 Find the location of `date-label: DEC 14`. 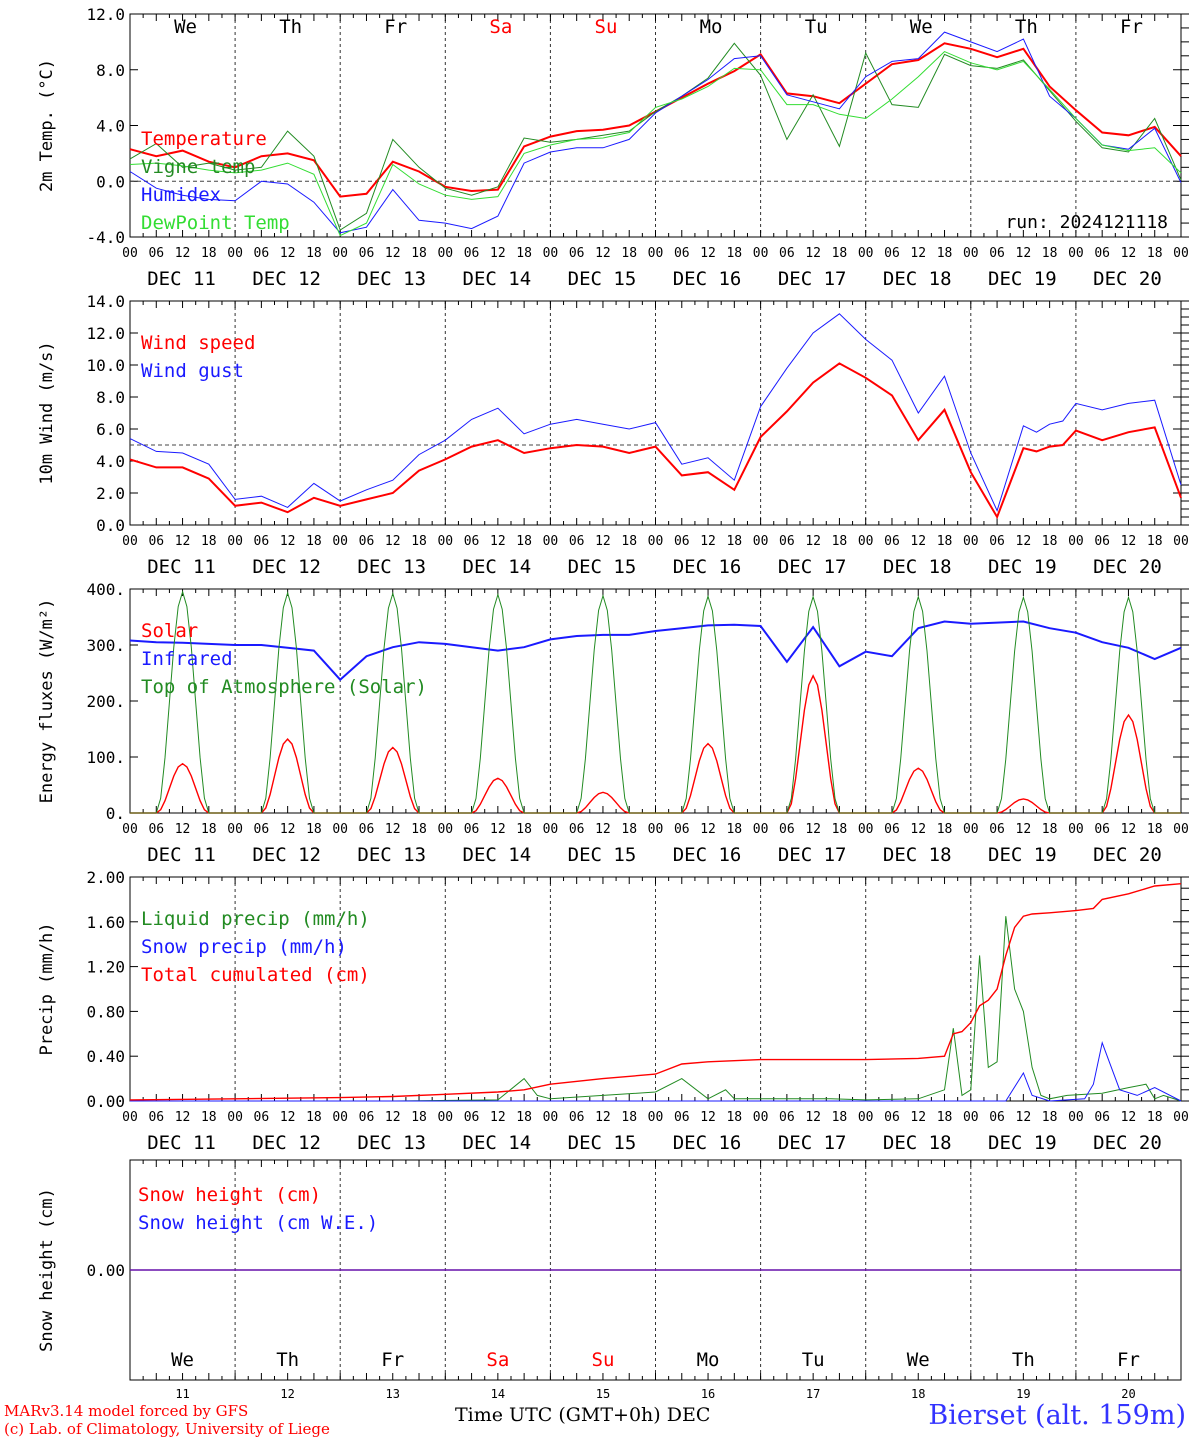

date-label: DEC 14 is located at coordinates (497, 279).